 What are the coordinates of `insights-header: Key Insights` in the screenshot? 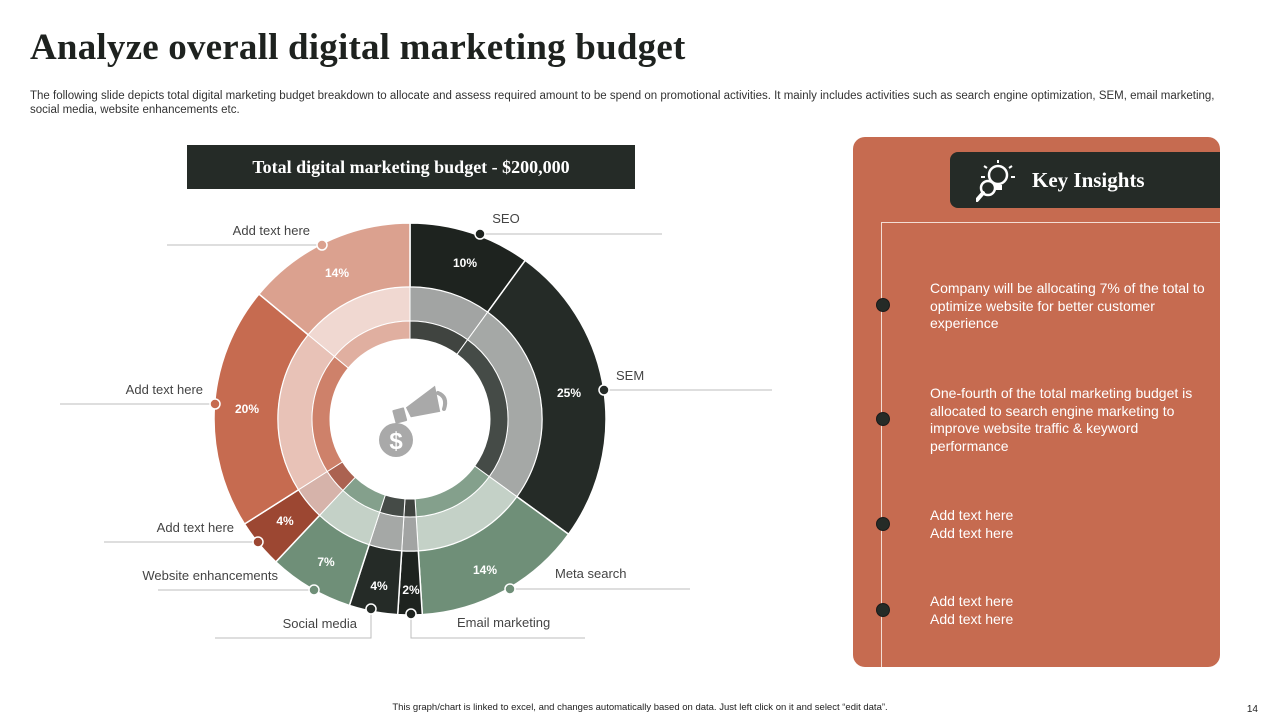 It's located at (1085, 180).